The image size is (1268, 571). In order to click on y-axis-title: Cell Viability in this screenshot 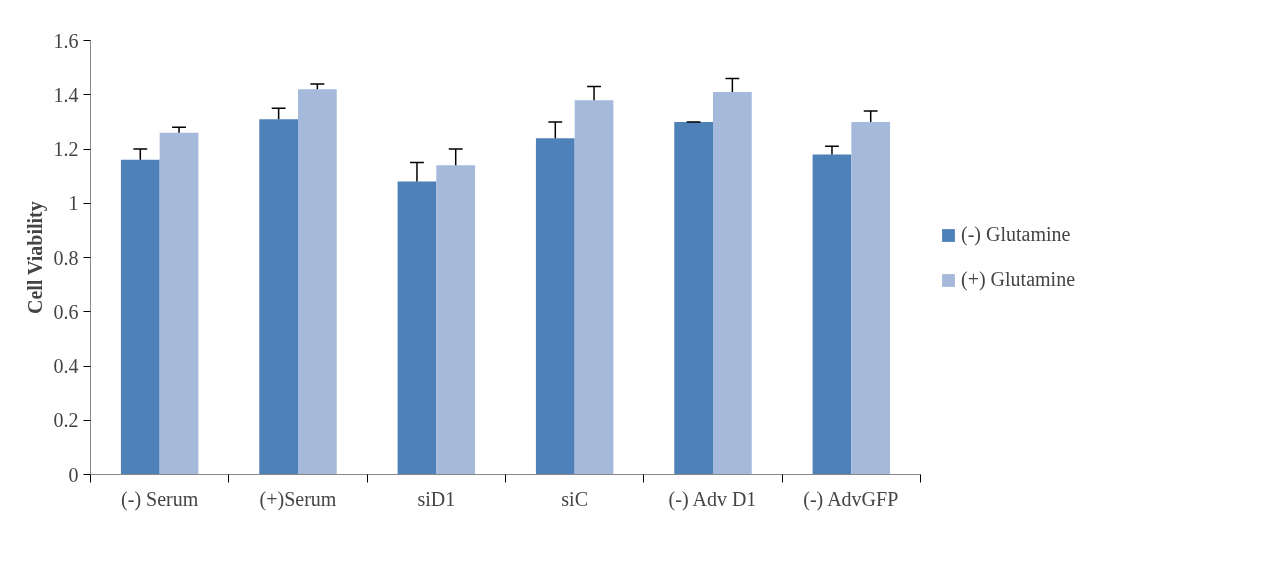, I will do `click(35, 258)`.